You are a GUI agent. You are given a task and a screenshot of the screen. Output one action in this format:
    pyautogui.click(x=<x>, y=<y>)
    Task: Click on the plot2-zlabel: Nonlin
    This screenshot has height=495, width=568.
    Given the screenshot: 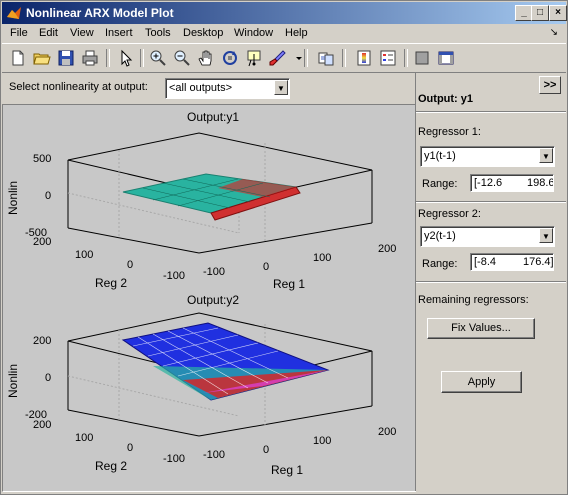 What is the action you would take?
    pyautogui.click(x=13, y=381)
    